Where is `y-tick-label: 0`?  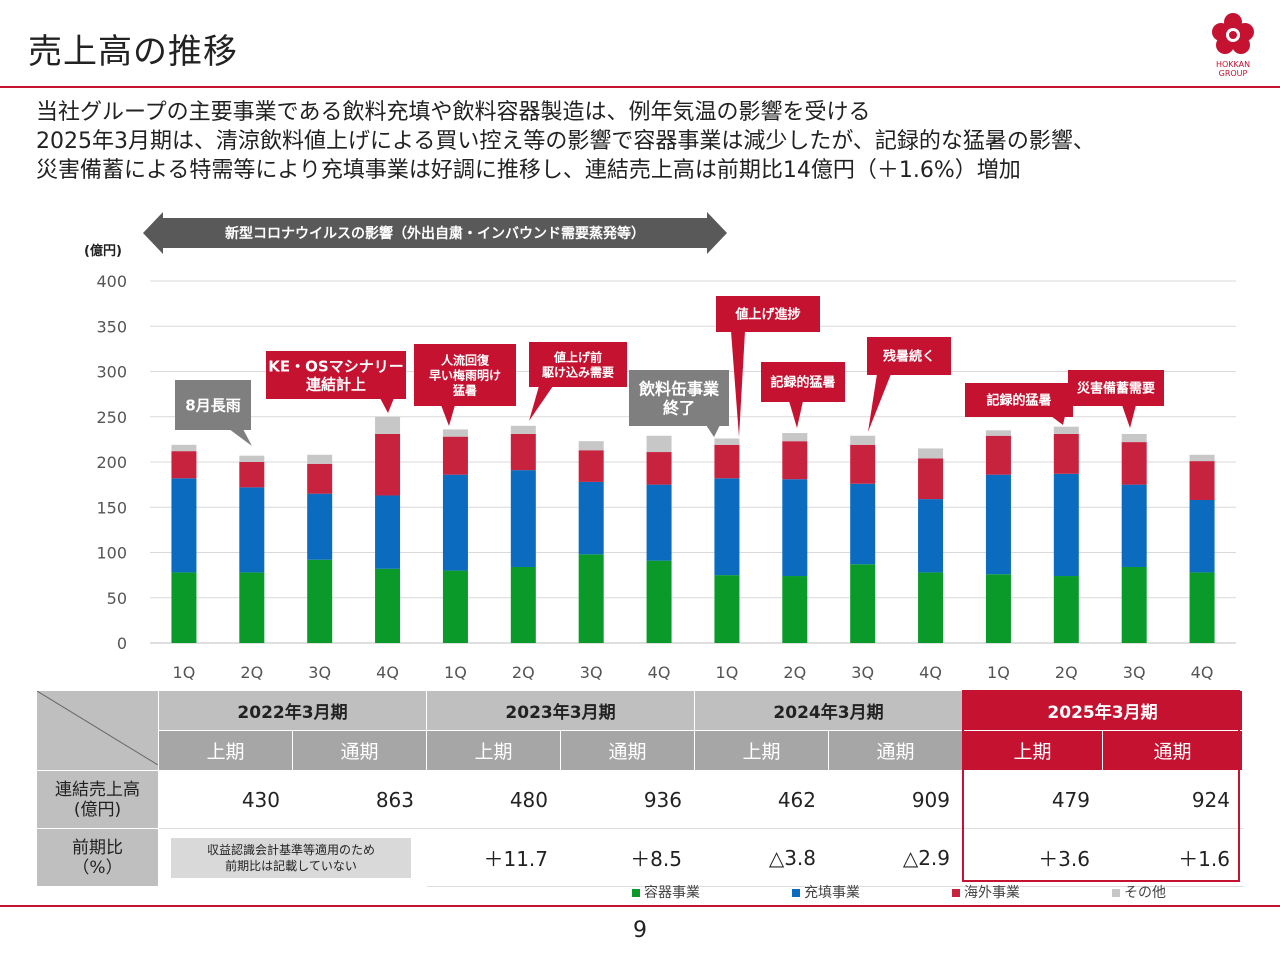
y-tick-label: 0 is located at coordinates (122, 643).